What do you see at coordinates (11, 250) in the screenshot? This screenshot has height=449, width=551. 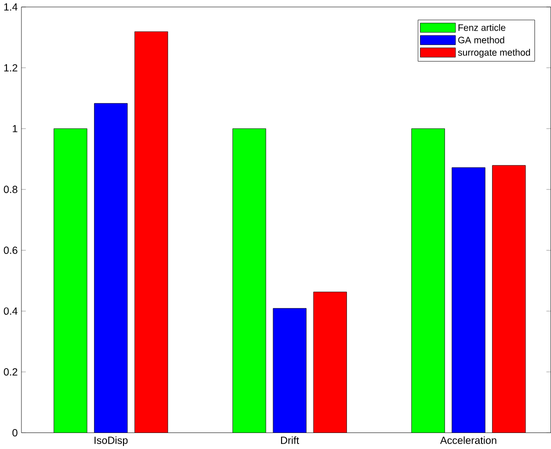 I see `y-tick-label: 0.6` at bounding box center [11, 250].